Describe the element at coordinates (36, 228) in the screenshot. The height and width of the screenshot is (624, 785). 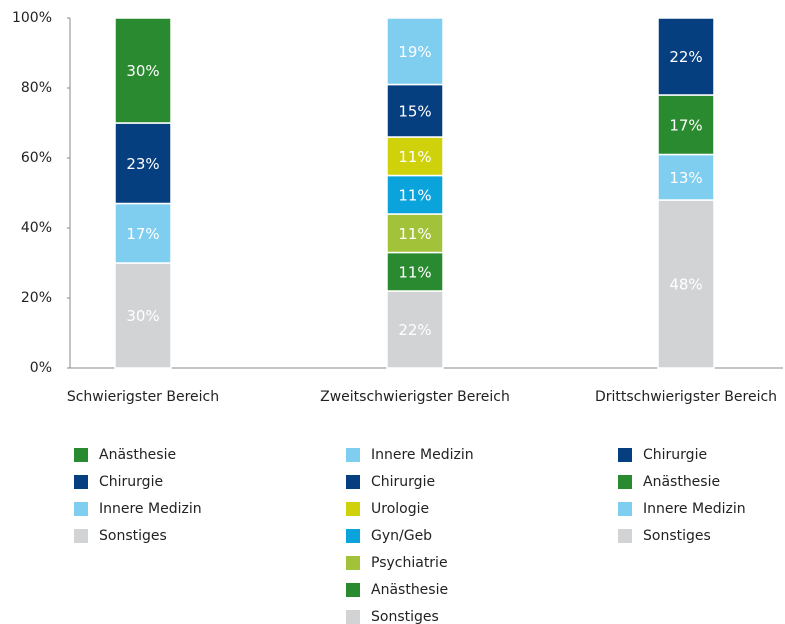
I see `y-tick-label: 40%` at that location.